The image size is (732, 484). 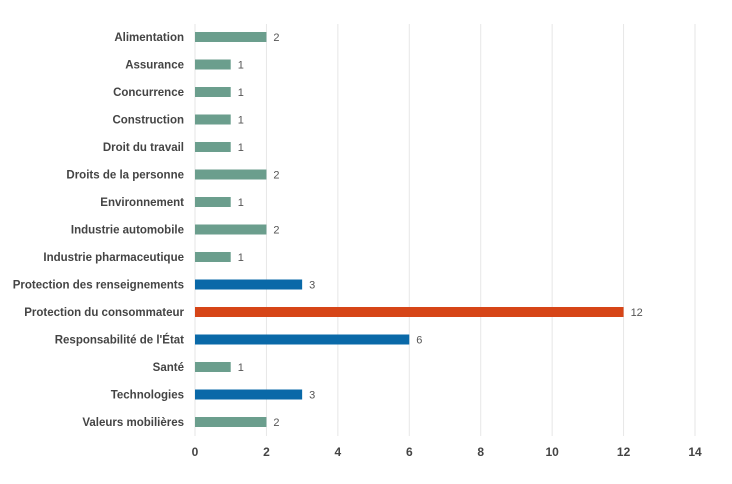 What do you see at coordinates (104, 313) in the screenshot?
I see `category-label: Protection du consommateur` at bounding box center [104, 313].